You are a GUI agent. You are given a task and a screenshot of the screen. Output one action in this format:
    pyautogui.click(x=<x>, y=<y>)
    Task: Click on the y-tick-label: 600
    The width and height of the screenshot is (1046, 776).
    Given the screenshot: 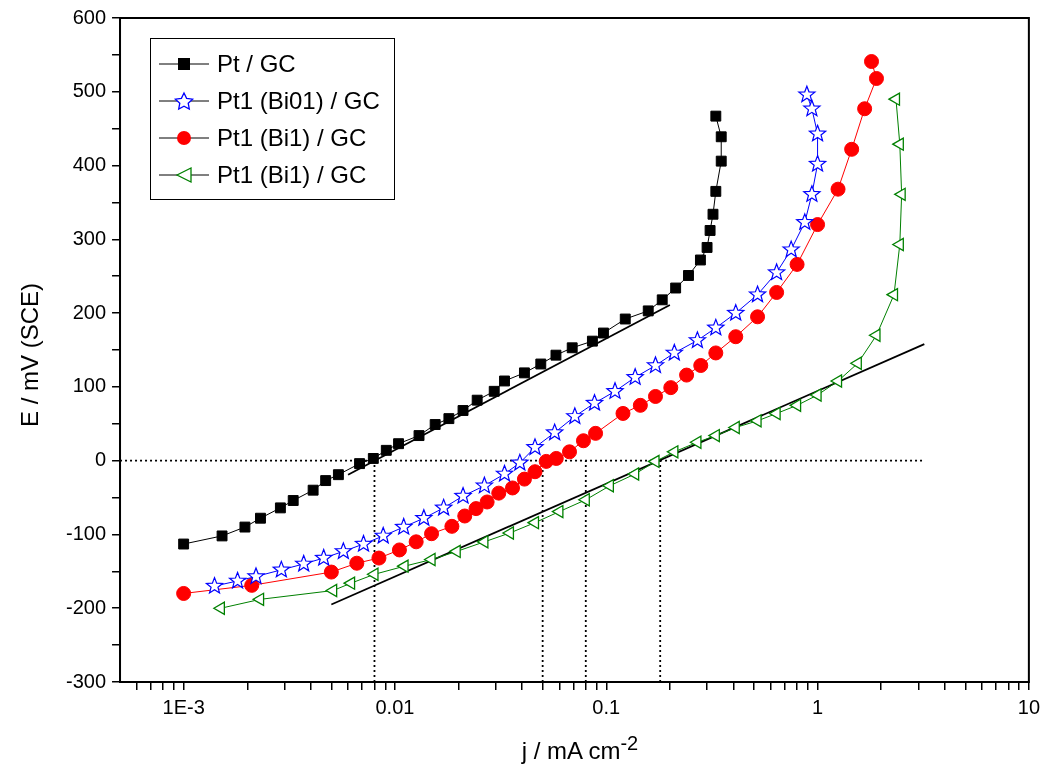 What is the action you would take?
    pyautogui.click(x=89, y=16)
    